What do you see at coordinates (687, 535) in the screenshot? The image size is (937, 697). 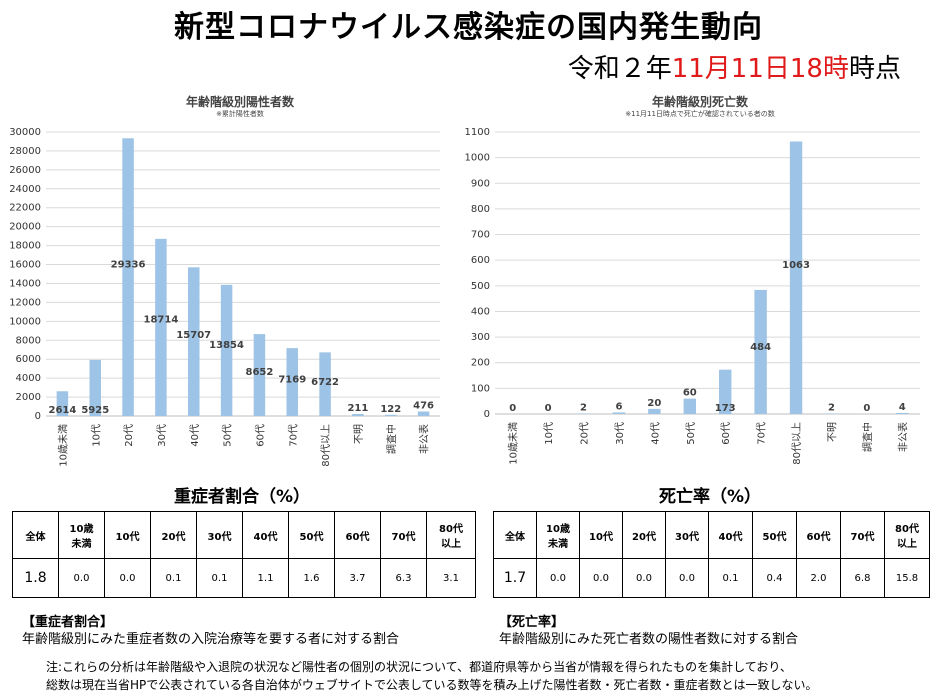 I see `death-table-header-cell: 30代` at bounding box center [687, 535].